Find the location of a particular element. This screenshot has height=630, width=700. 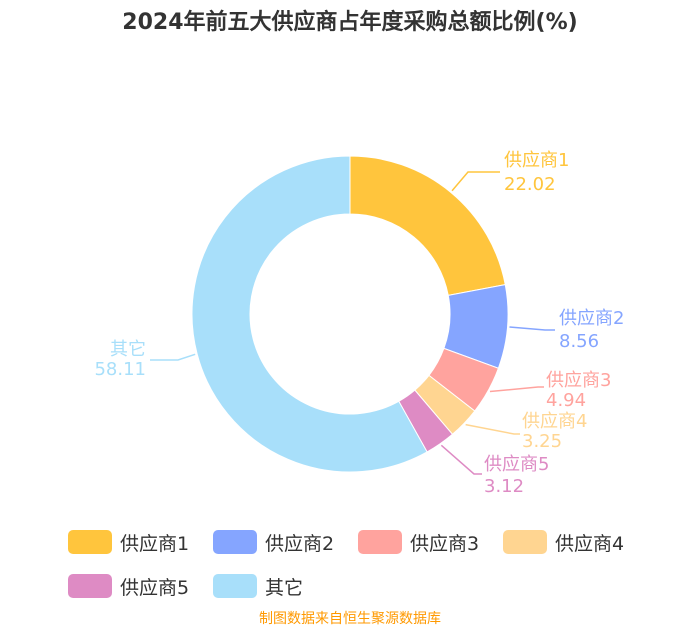

slice-value-4: 3.25 is located at coordinates (542, 441).